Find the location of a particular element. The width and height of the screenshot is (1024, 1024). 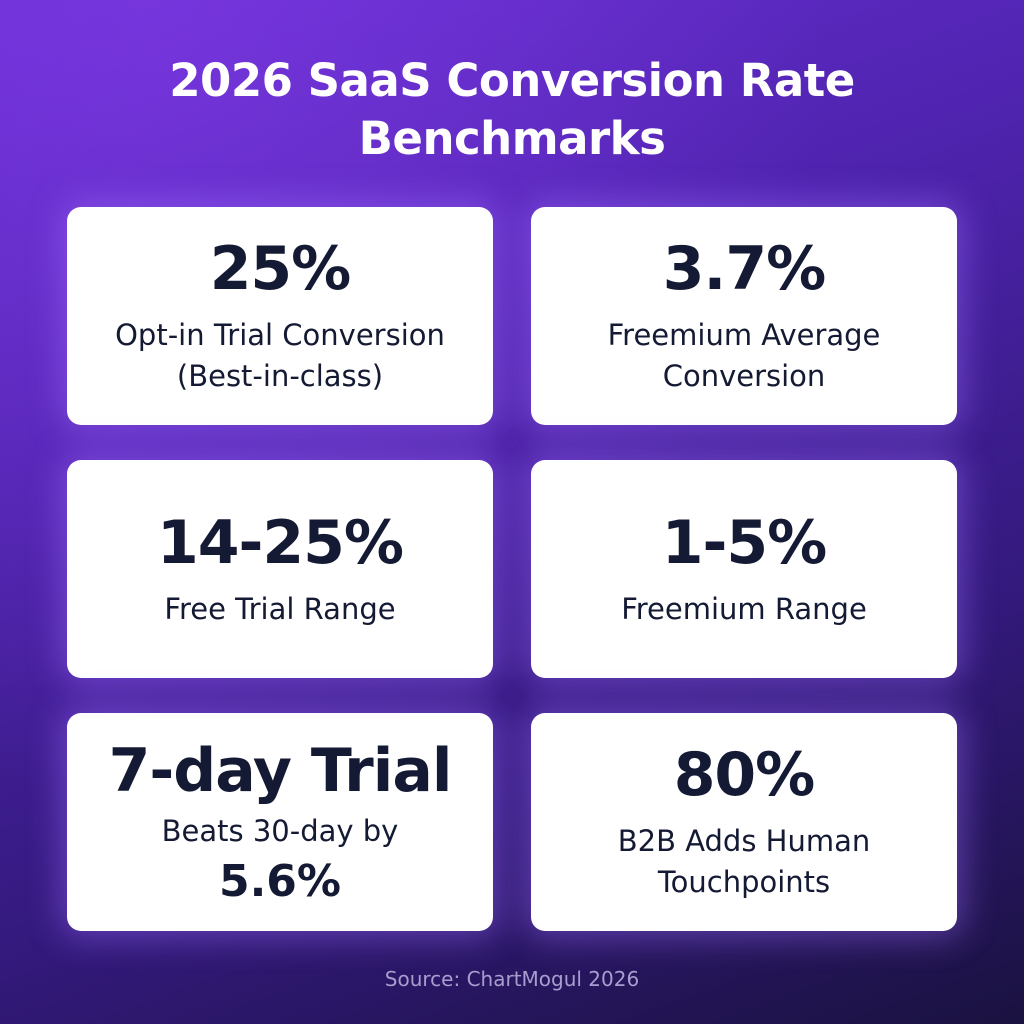

stat-label-line-1: Freemium Range is located at coordinates (744, 608).